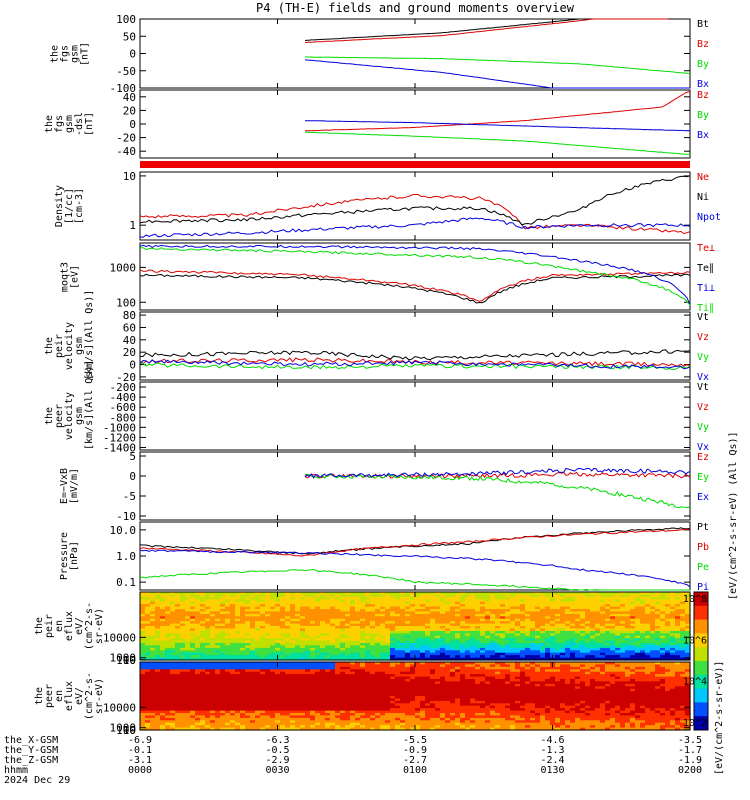 The width and height of the screenshot is (750, 800). What do you see at coordinates (126, 71) in the screenshot?
I see `ytick-label: -50` at bounding box center [126, 71].